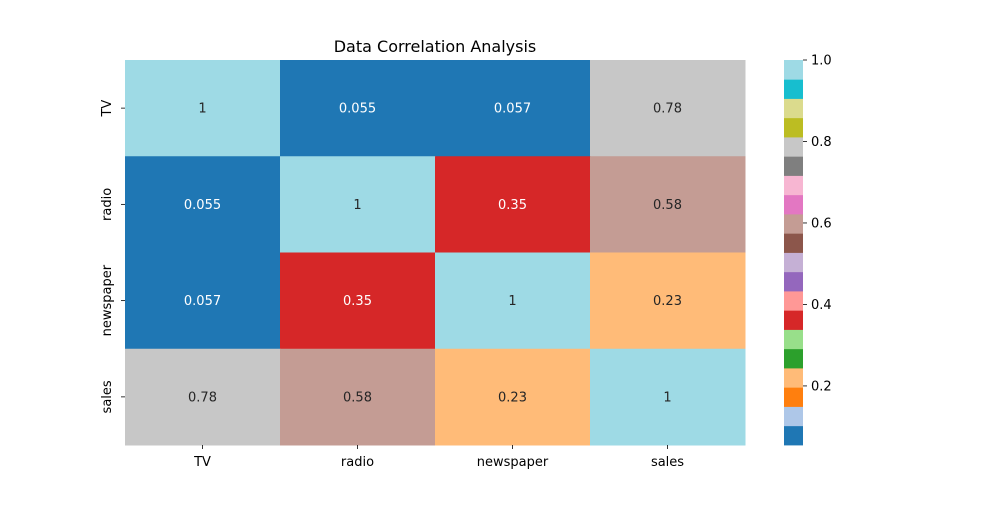  I want to click on colorbar-tick-label: 0.4, so click(821, 305).